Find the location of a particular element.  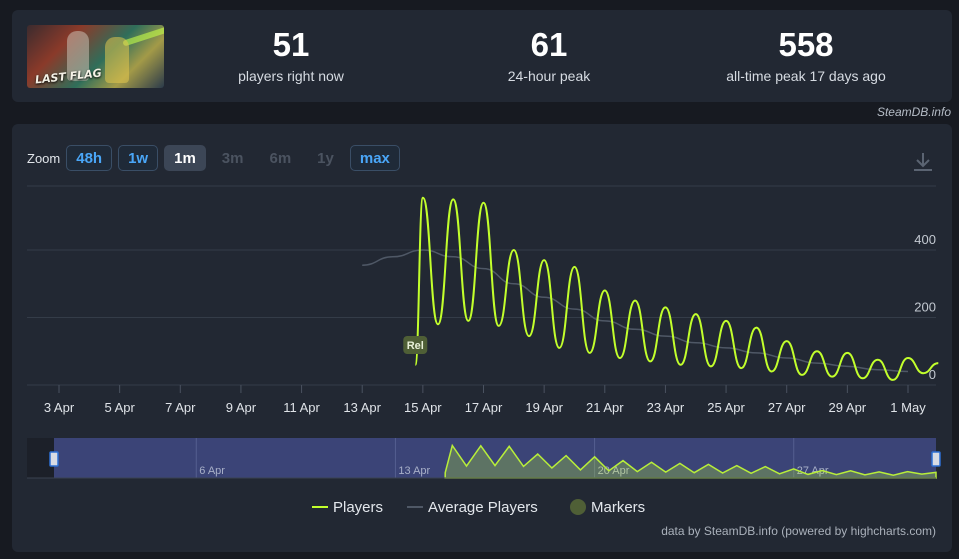

navigator-tick-label: 6 Apr is located at coordinates (212, 471).